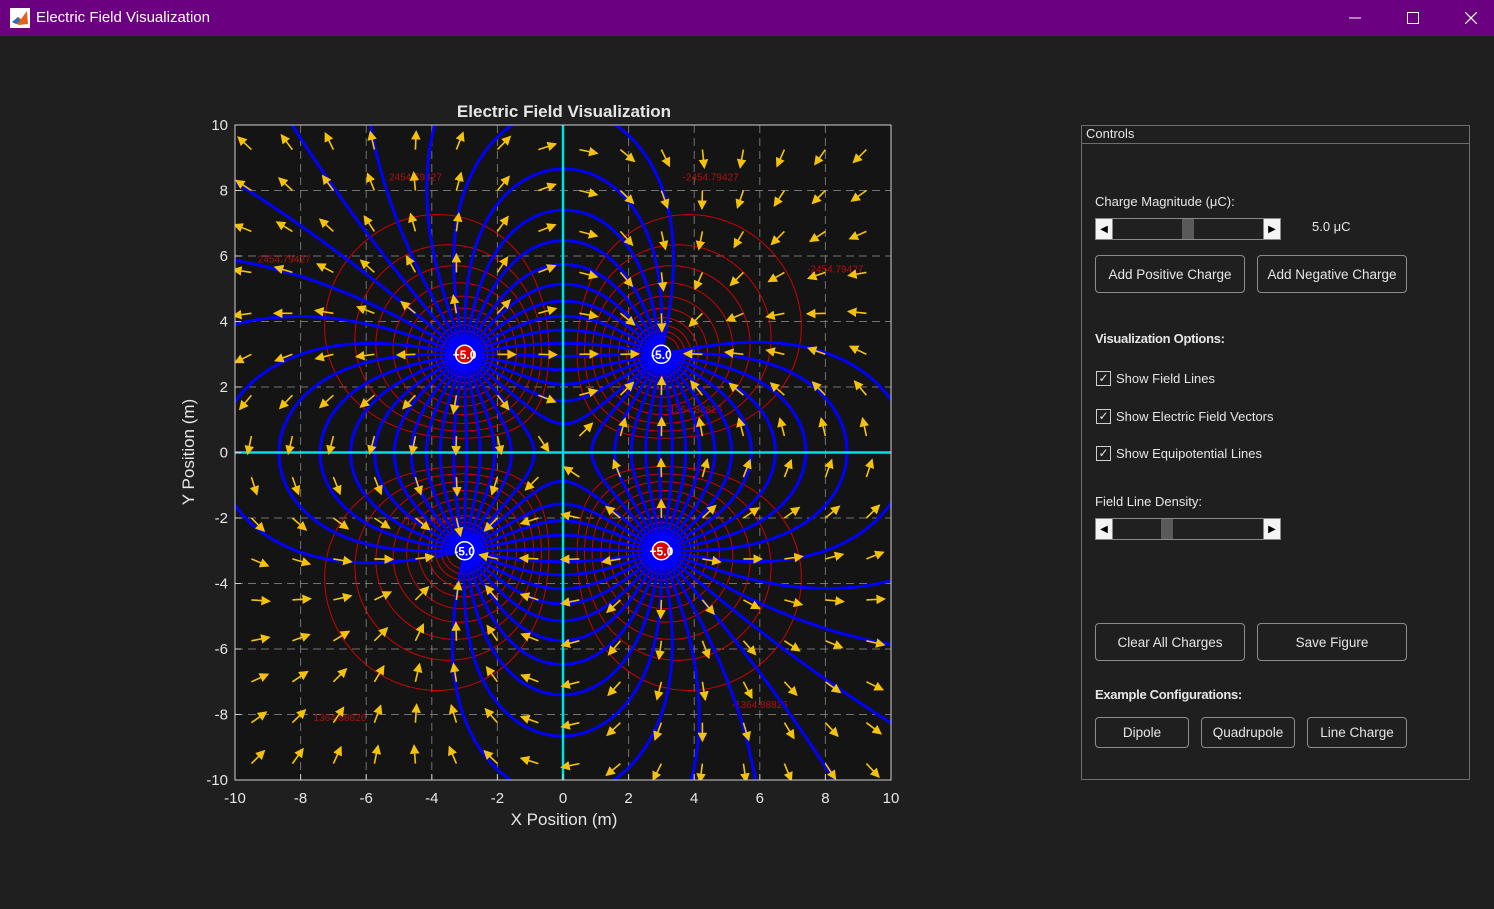 Image resolution: width=1494 pixels, height=909 pixels. Describe the element at coordinates (661, 355) in the screenshot. I see `charge-label: -5.0` at that location.